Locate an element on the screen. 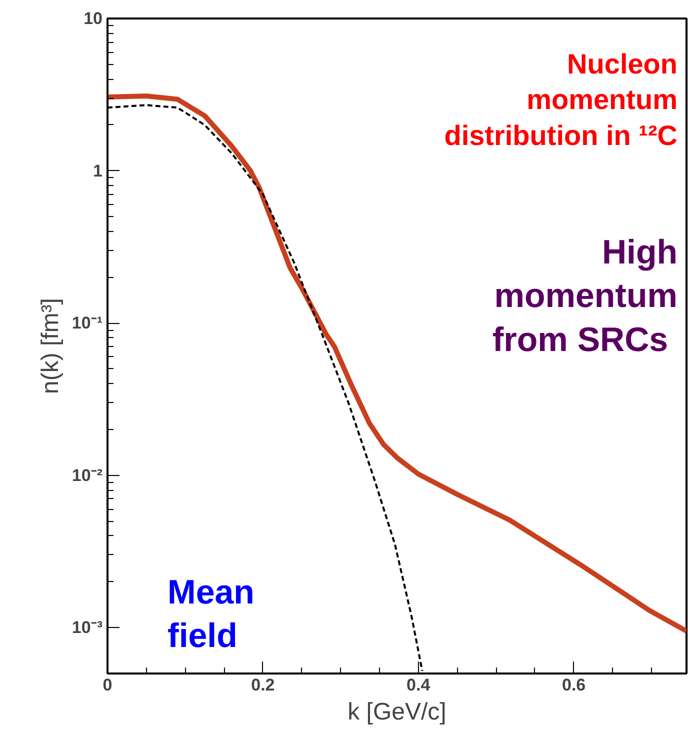  annotation: Mean field is located at coordinates (211, 615).